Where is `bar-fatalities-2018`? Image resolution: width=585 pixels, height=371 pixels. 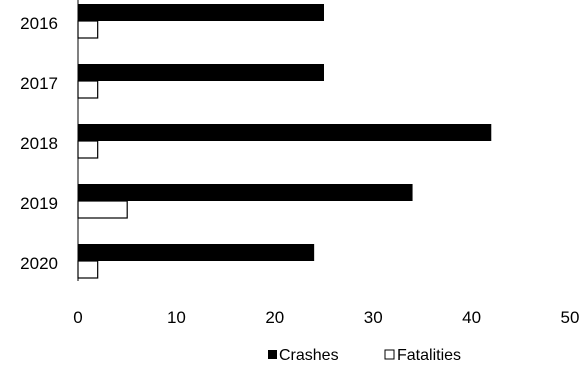 bar-fatalities-2018 is located at coordinates (88, 149).